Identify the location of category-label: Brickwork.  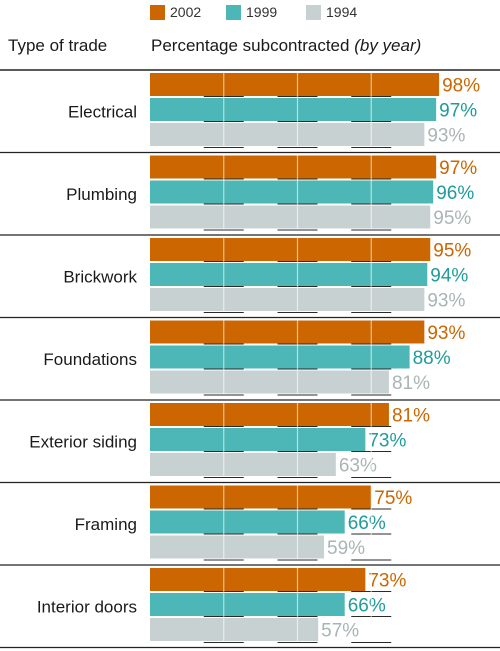
(100, 276).